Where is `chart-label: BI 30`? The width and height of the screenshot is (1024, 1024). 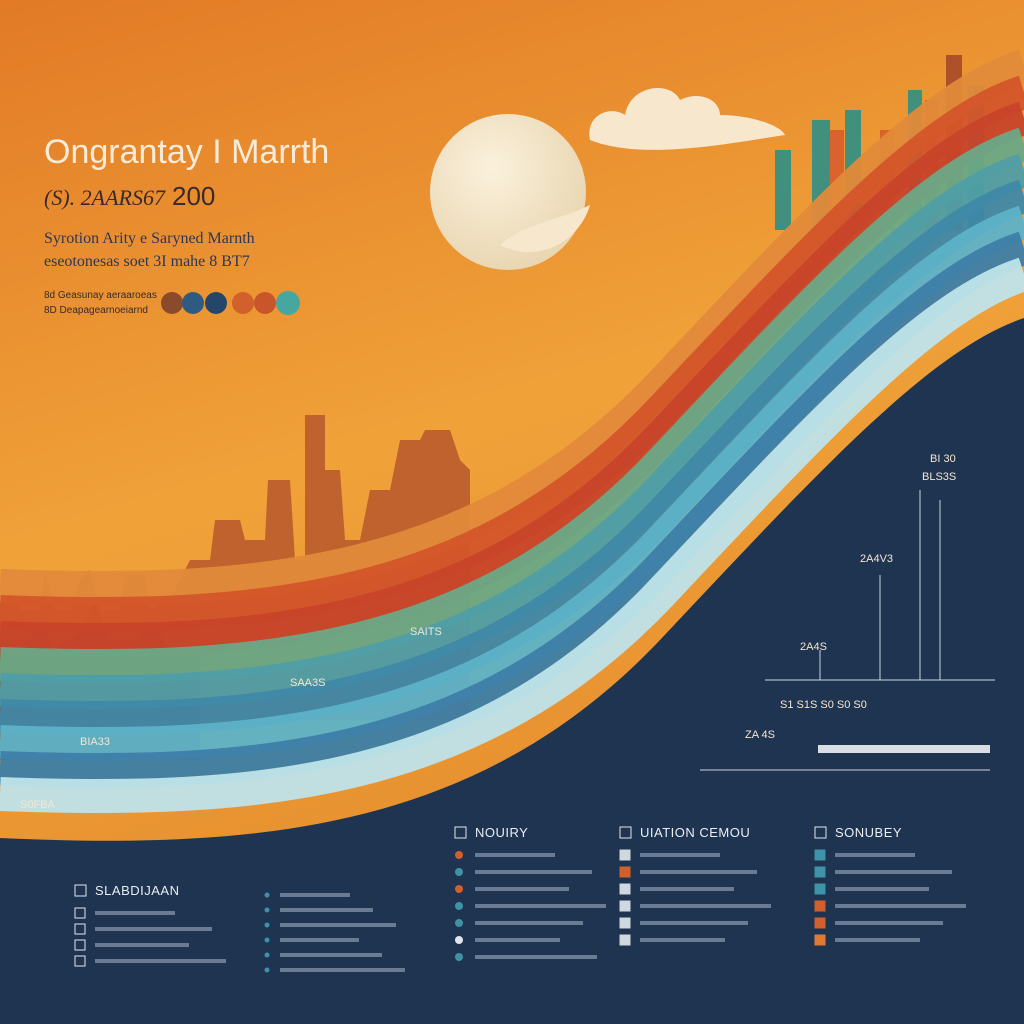
chart-label: BI 30 is located at coordinates (943, 459).